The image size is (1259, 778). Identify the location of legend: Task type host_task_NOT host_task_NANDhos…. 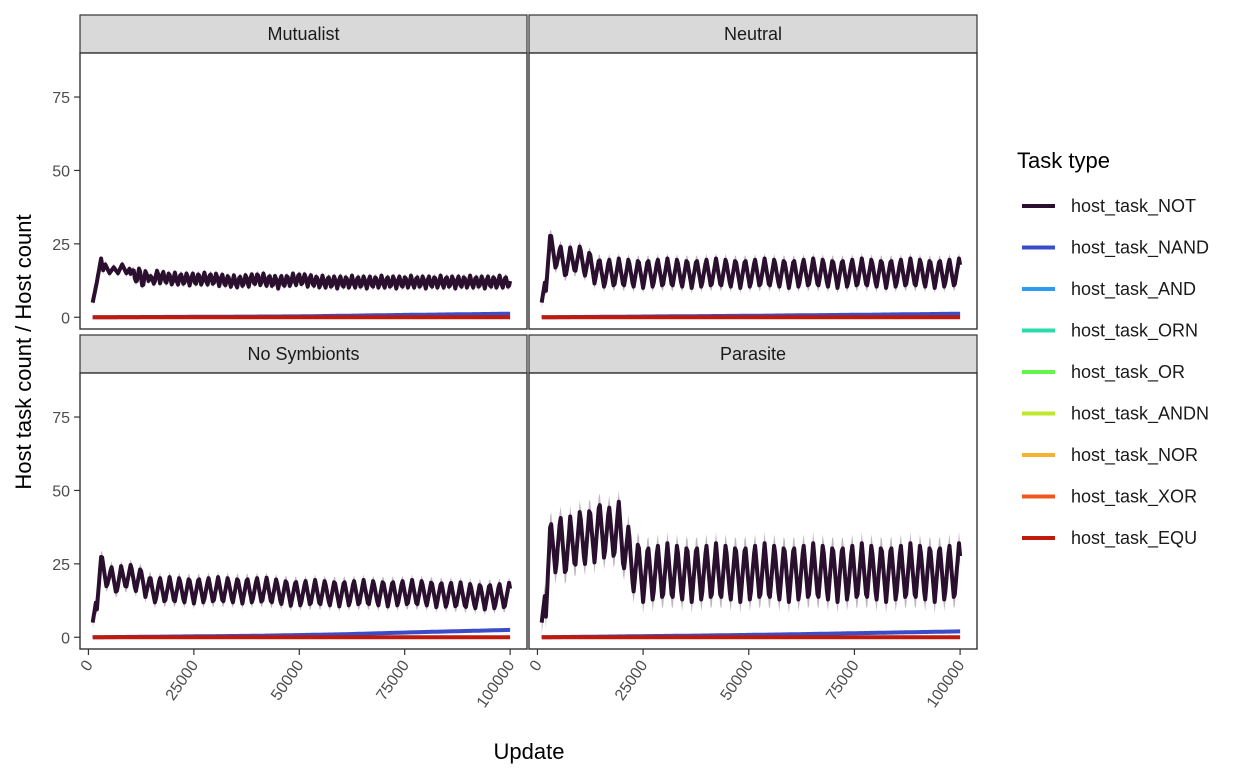
(1113, 348).